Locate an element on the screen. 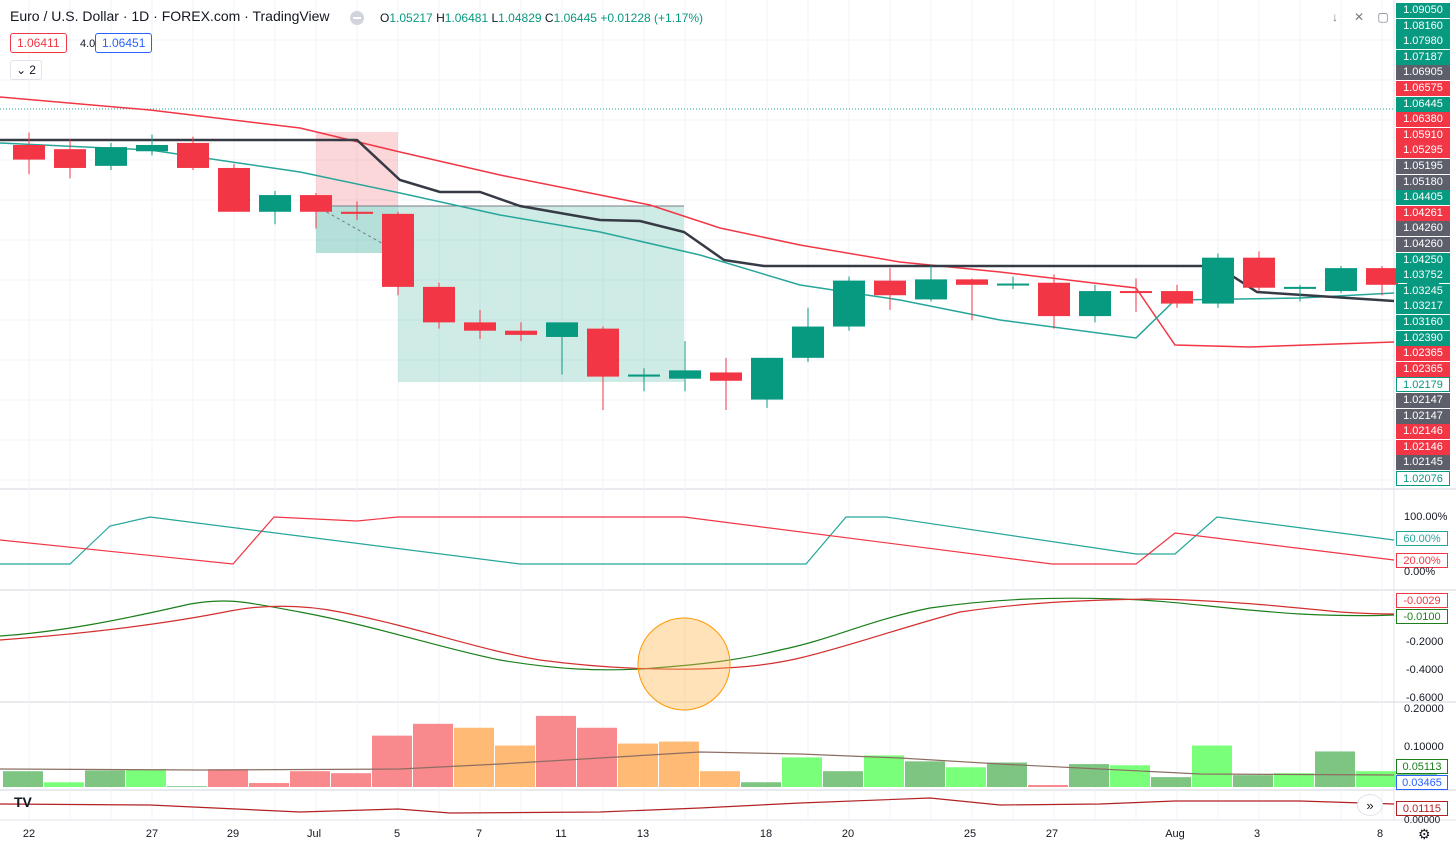  stop-loss-zone is located at coordinates (357, 169).